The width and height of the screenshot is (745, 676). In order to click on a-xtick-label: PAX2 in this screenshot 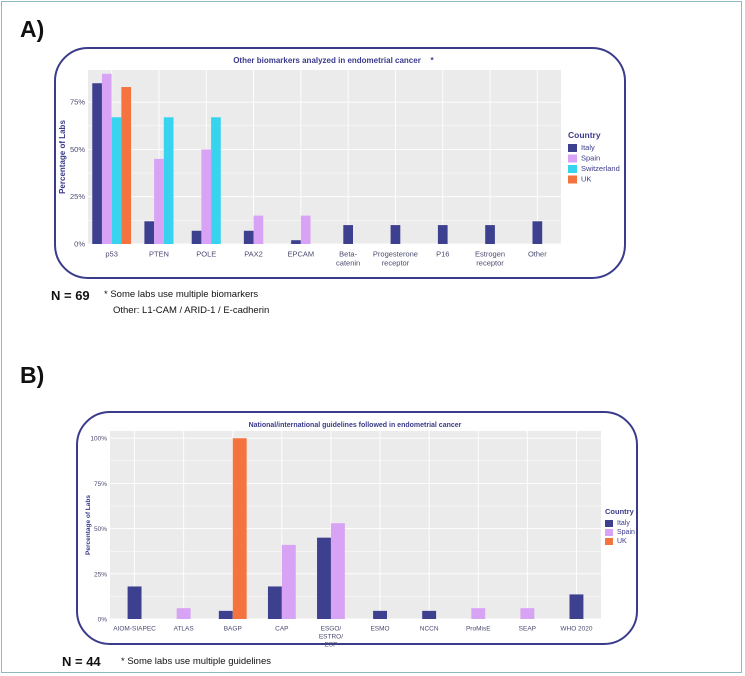, I will do `click(253, 254)`.